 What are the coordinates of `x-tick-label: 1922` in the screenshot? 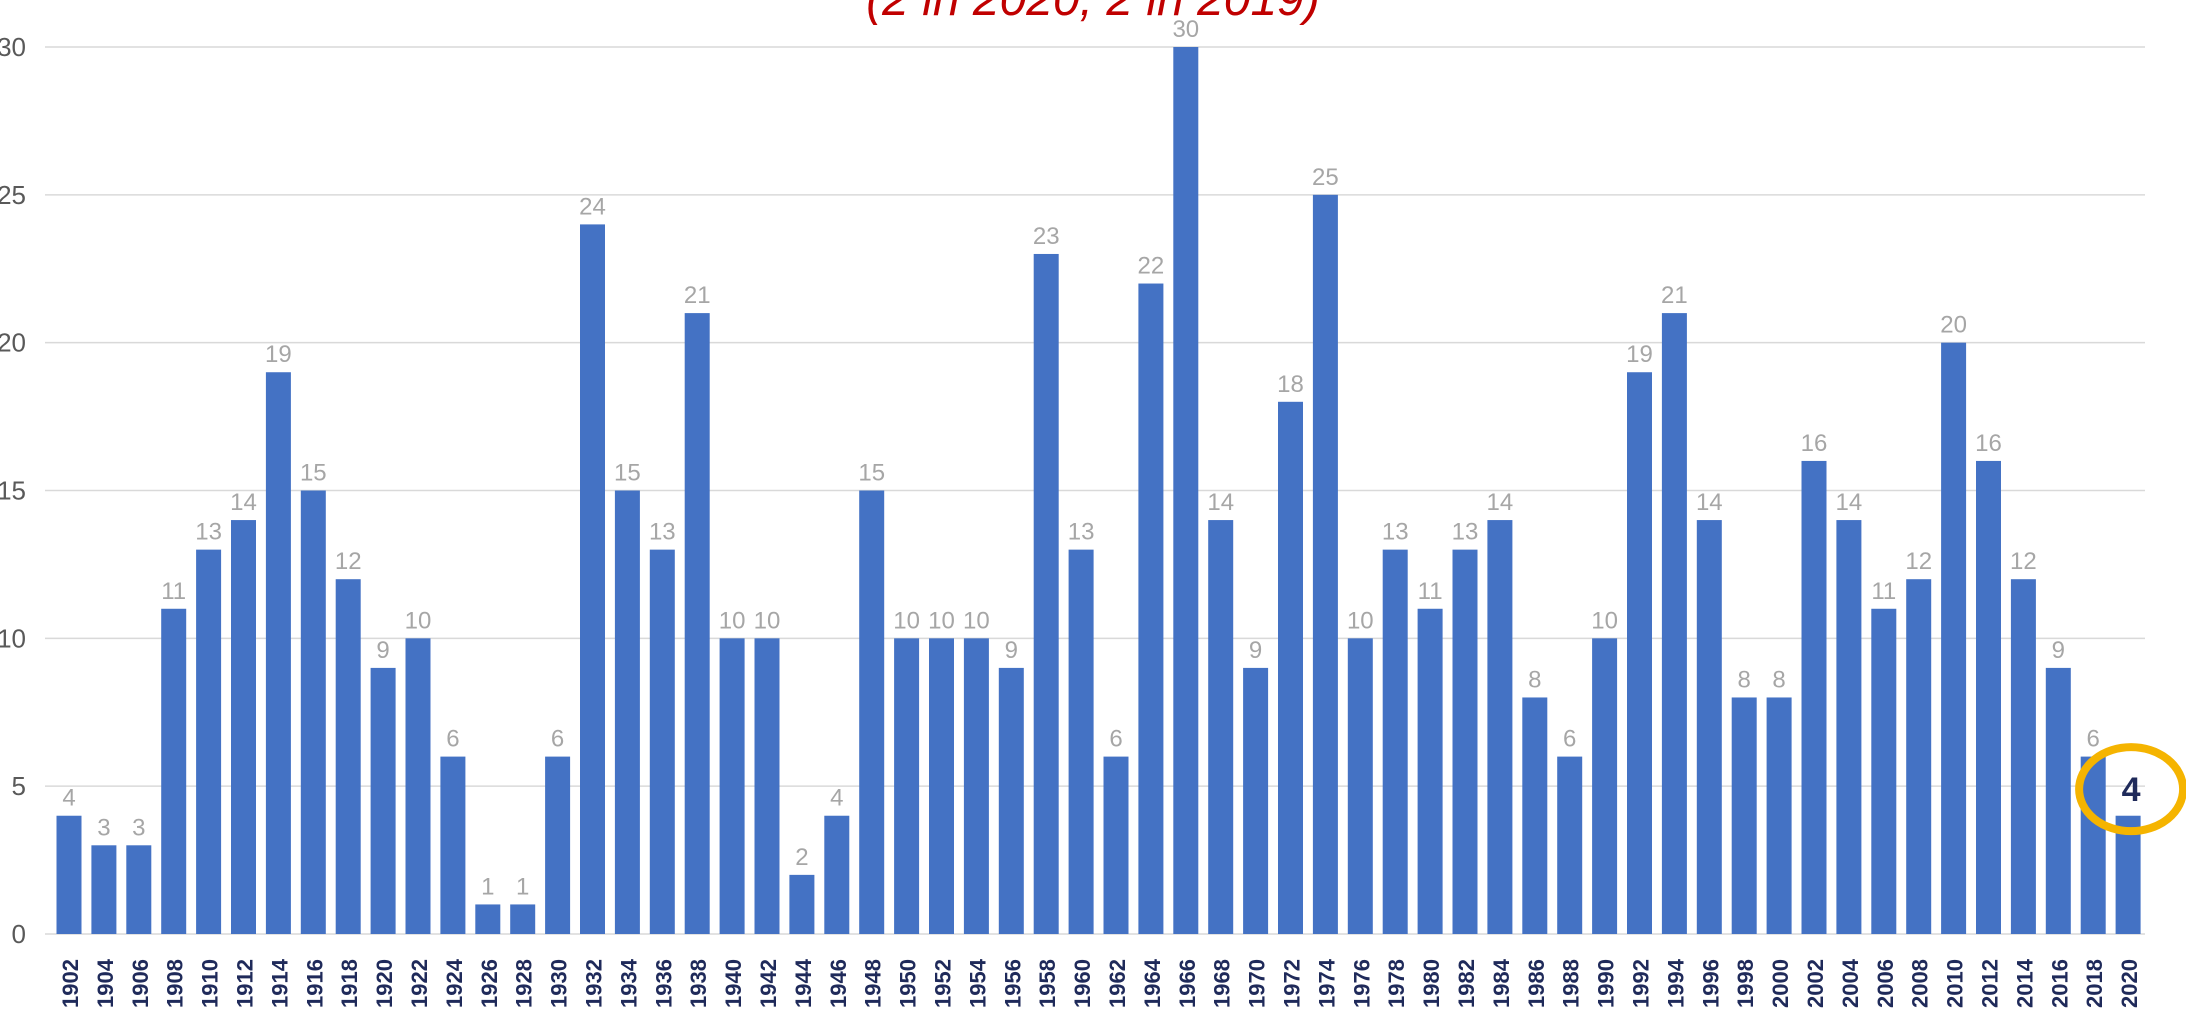 It's located at (419, 983).